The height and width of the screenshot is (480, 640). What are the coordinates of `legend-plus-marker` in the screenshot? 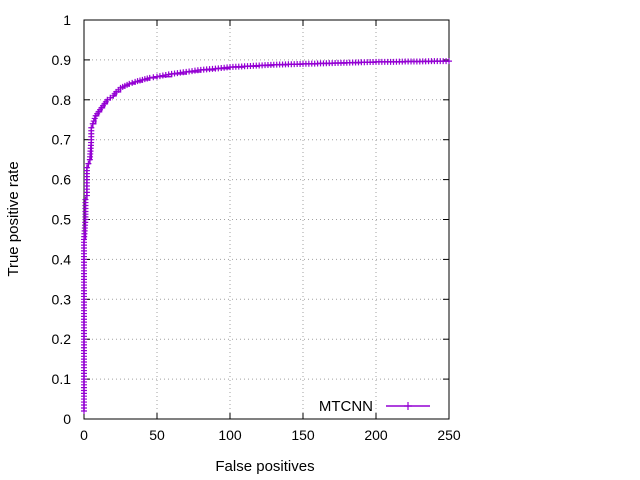 It's located at (408, 406).